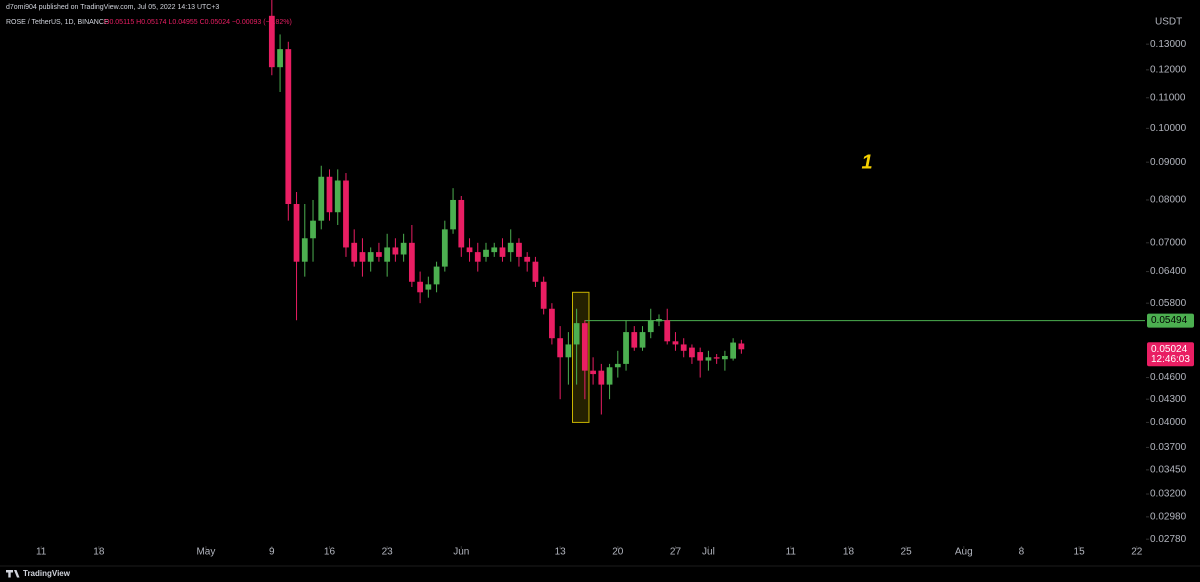 The height and width of the screenshot is (582, 1200). What do you see at coordinates (1168, 271) in the screenshot?
I see `y-tick-label: 0.06400` at bounding box center [1168, 271].